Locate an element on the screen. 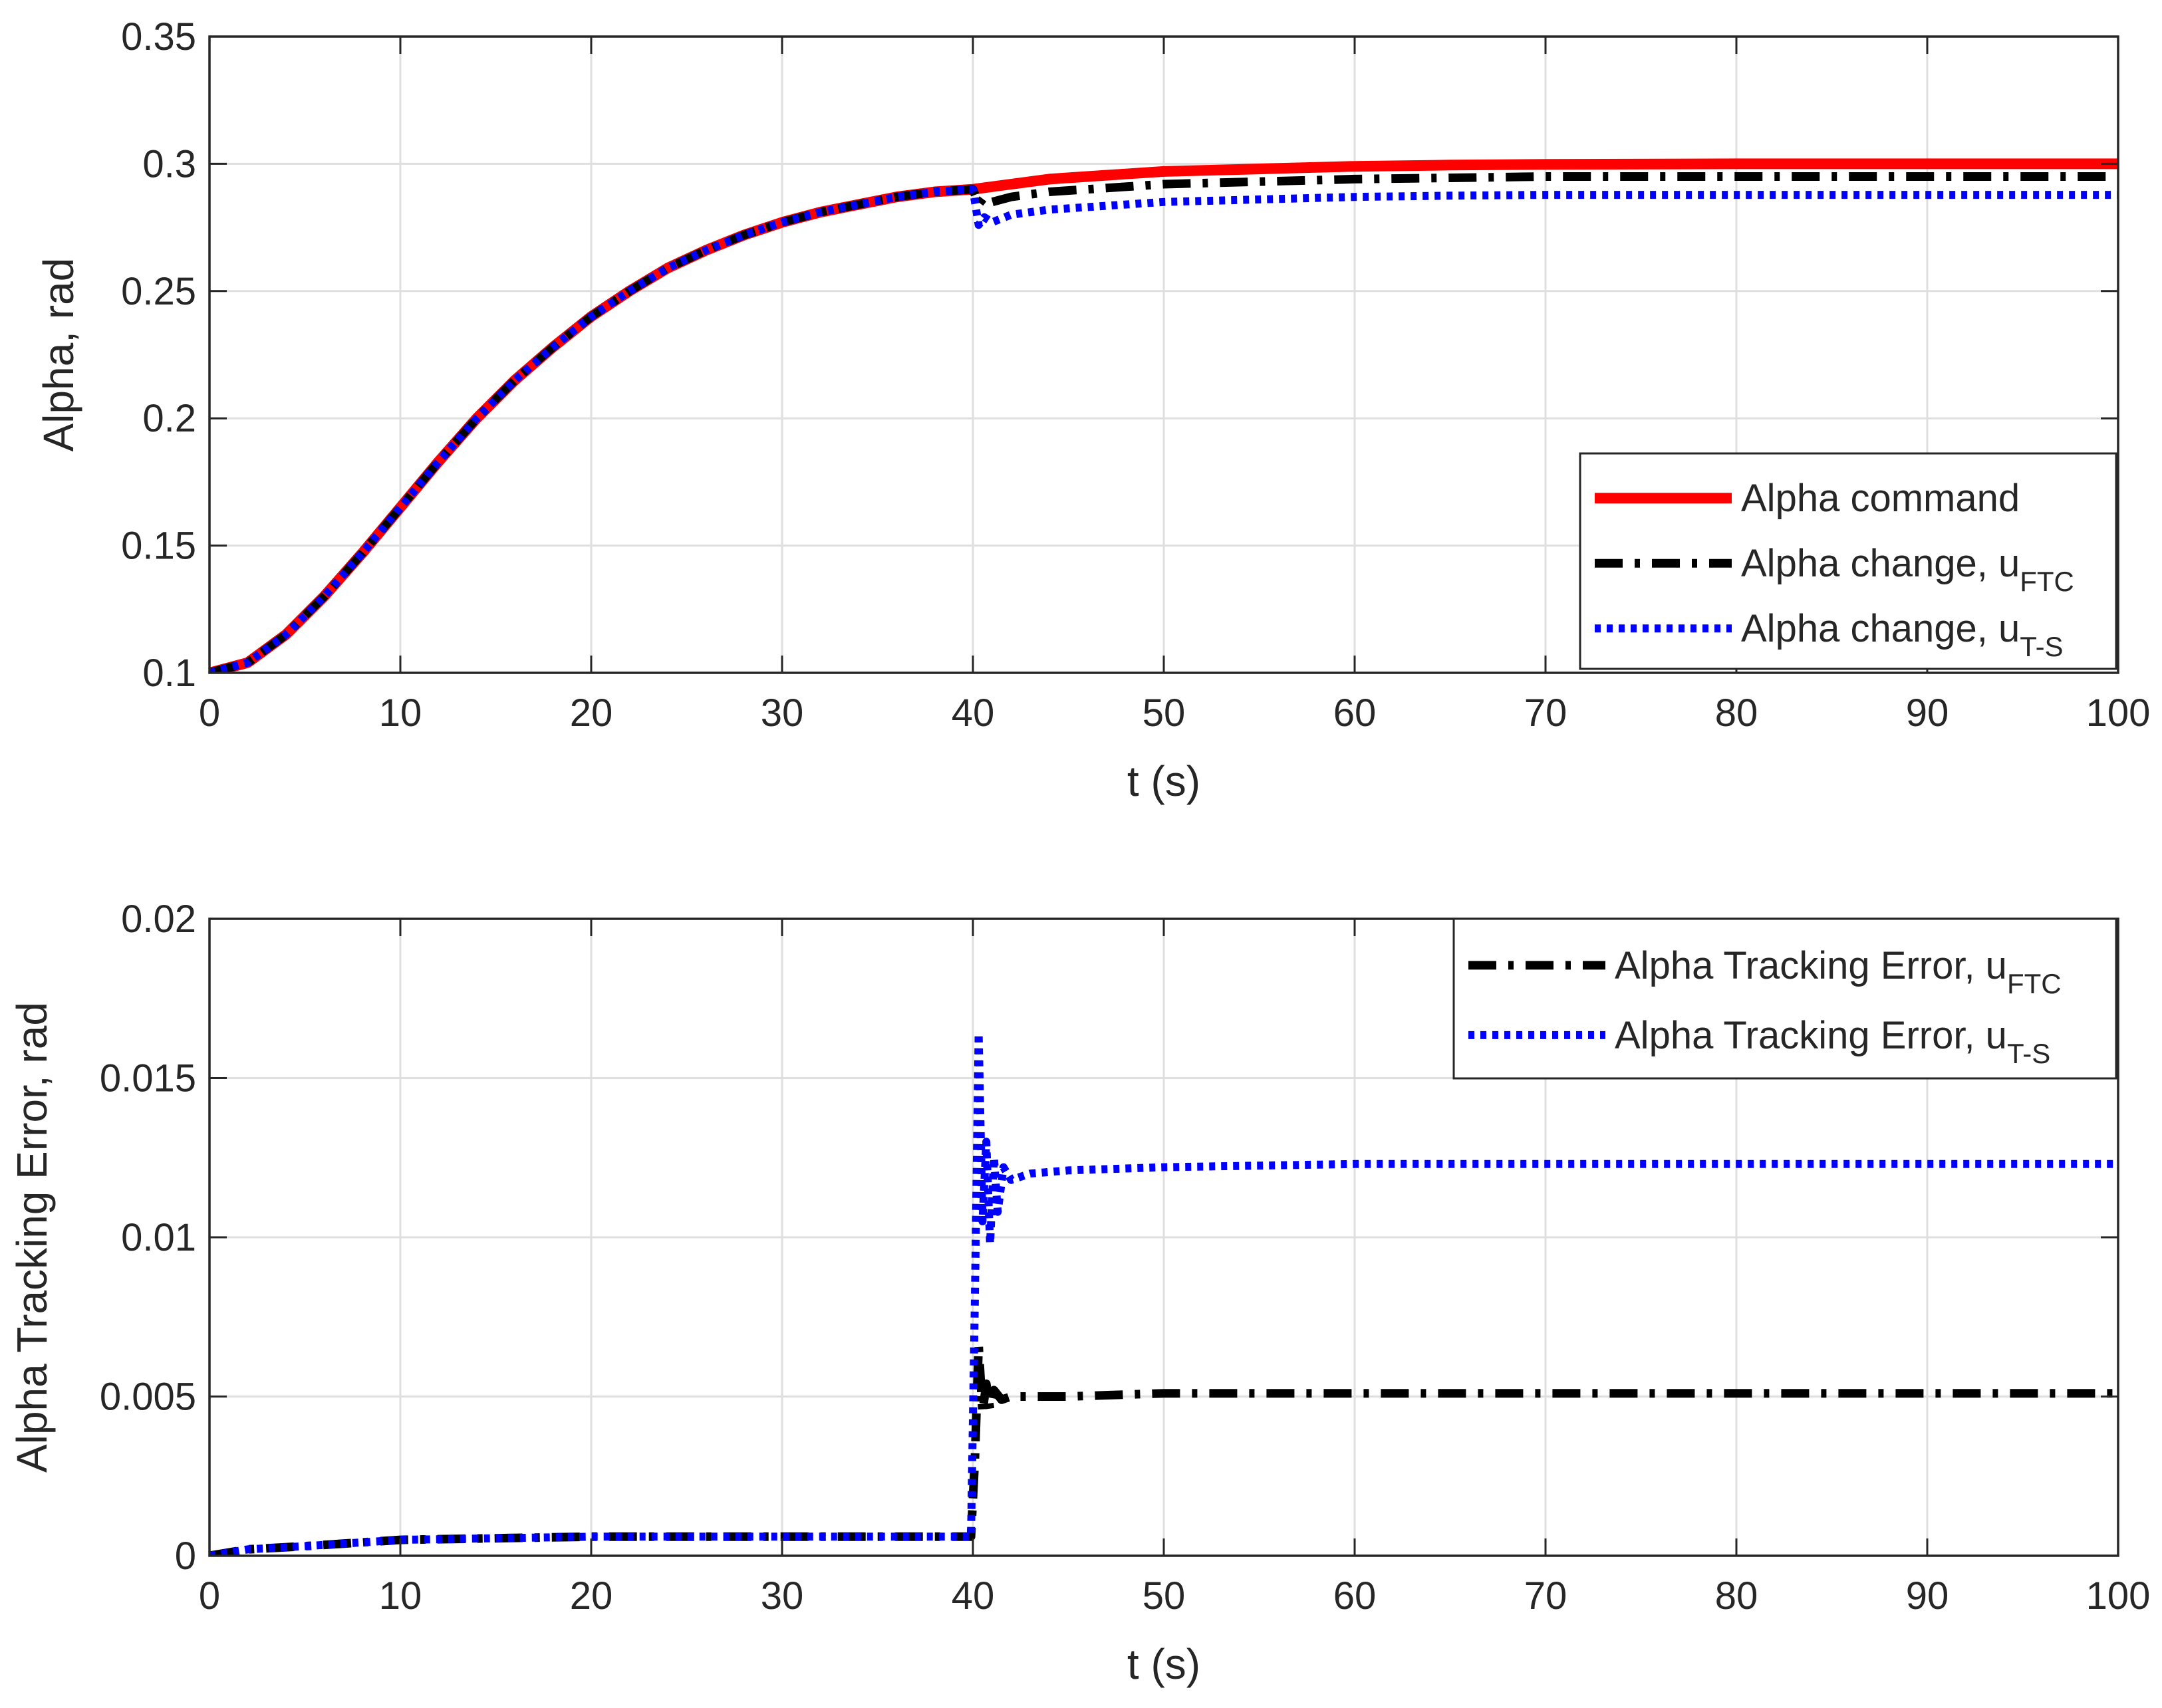  y-tick-label: 0.35 is located at coordinates (158, 37).